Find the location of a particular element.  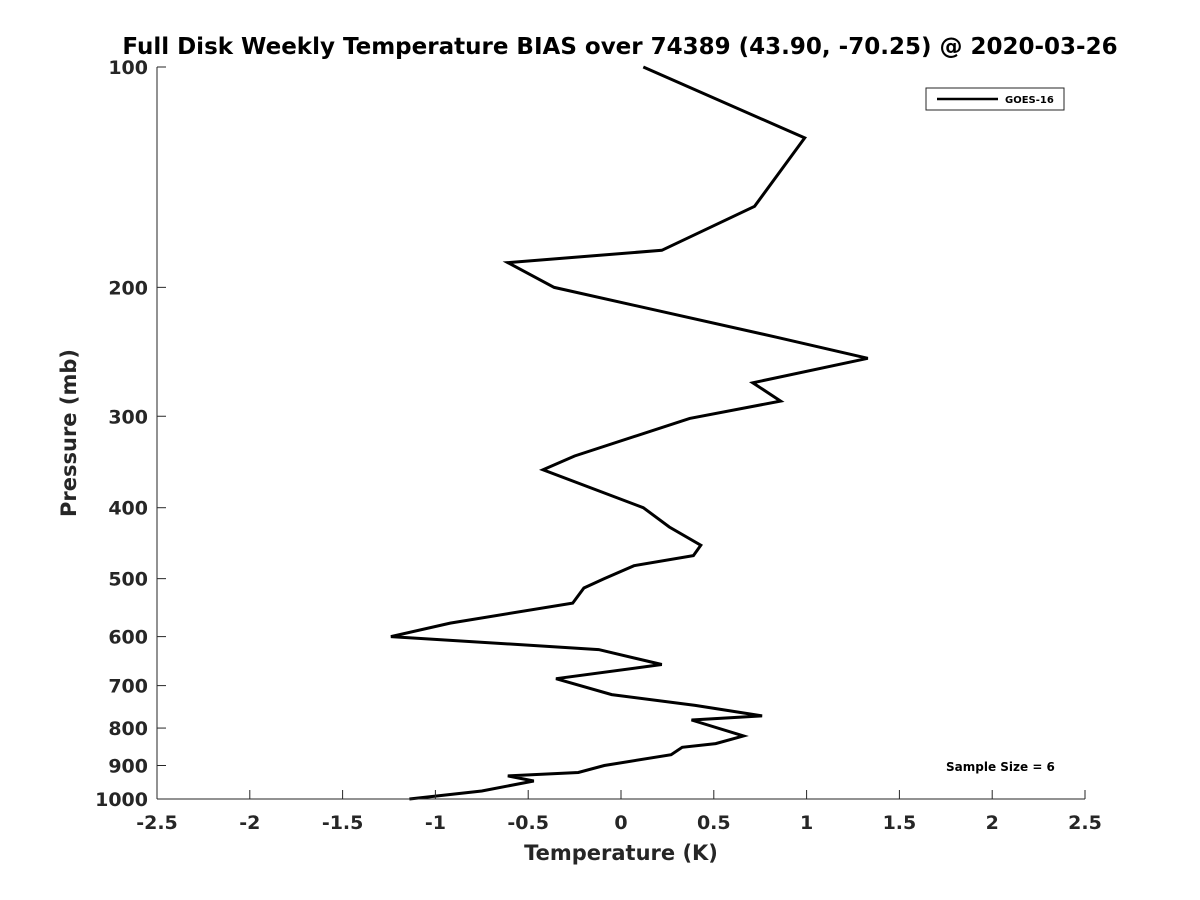

x-ticks: -2.5 -2 -1.5 -1 -0.5 0 0.5 1 1.5 2 2.5 is located at coordinates (619, 812).